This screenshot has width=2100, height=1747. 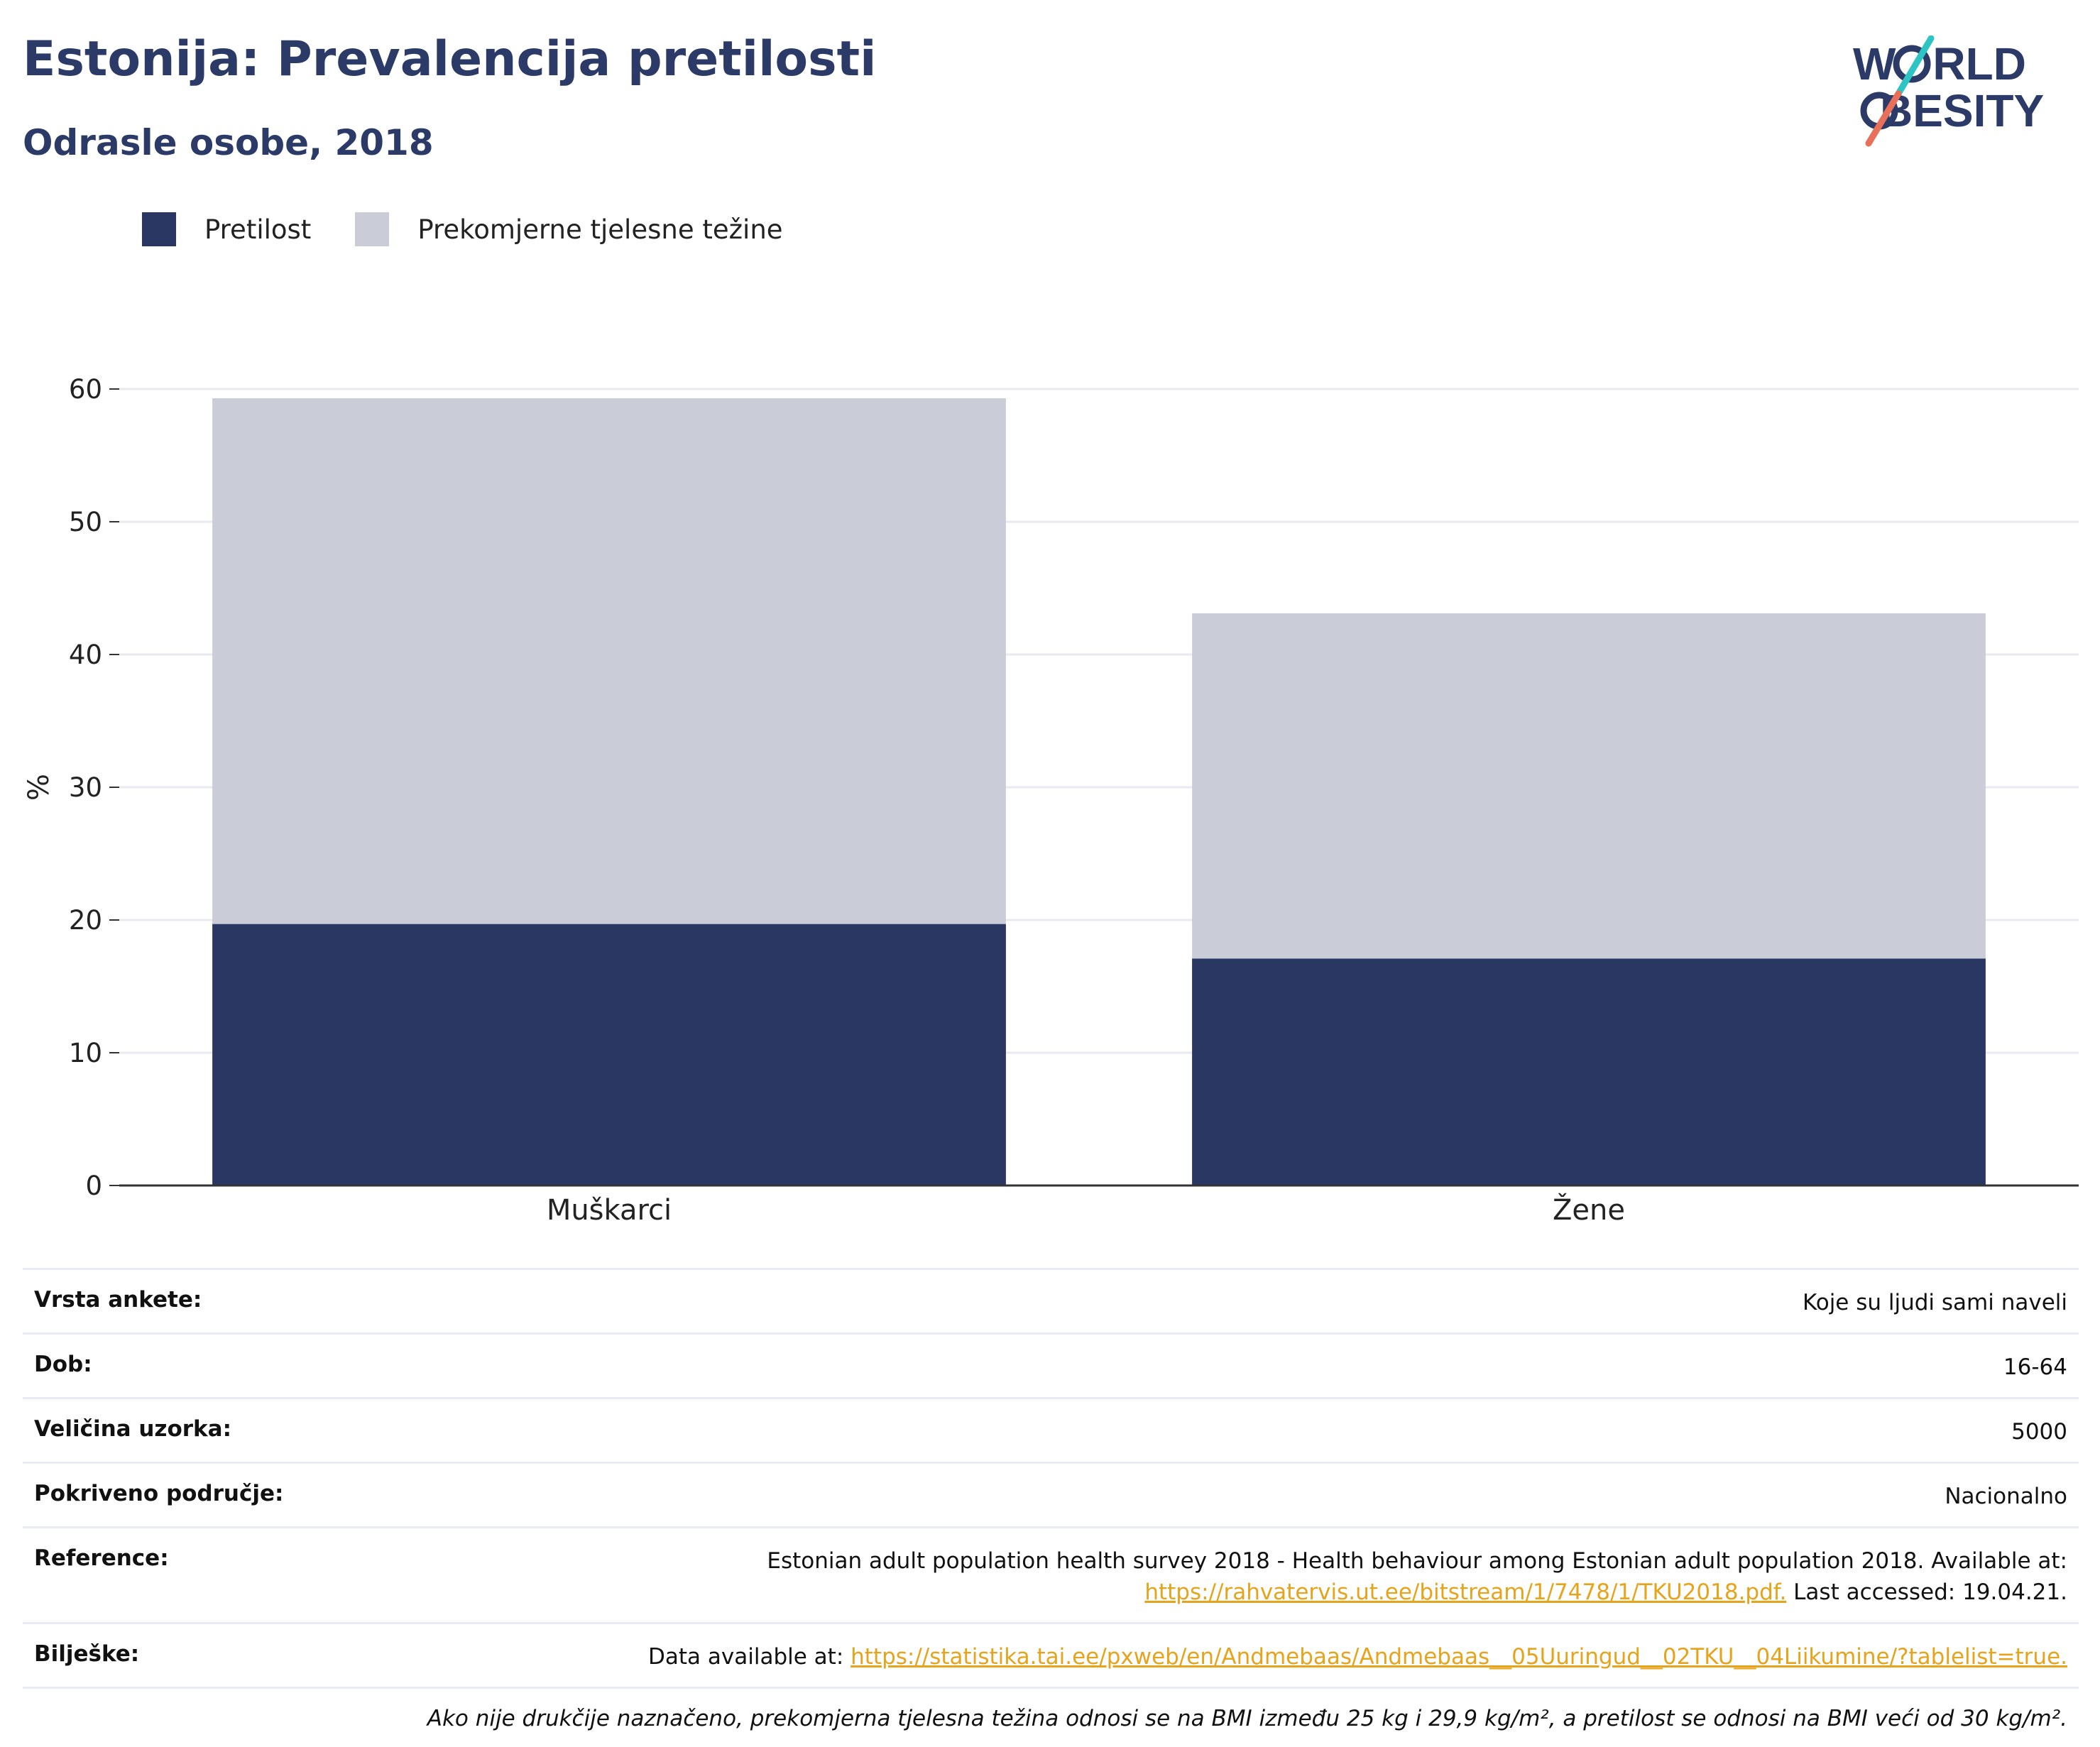 What do you see at coordinates (1874, 63) in the screenshot?
I see `logo-line1-prefix: W` at bounding box center [1874, 63].